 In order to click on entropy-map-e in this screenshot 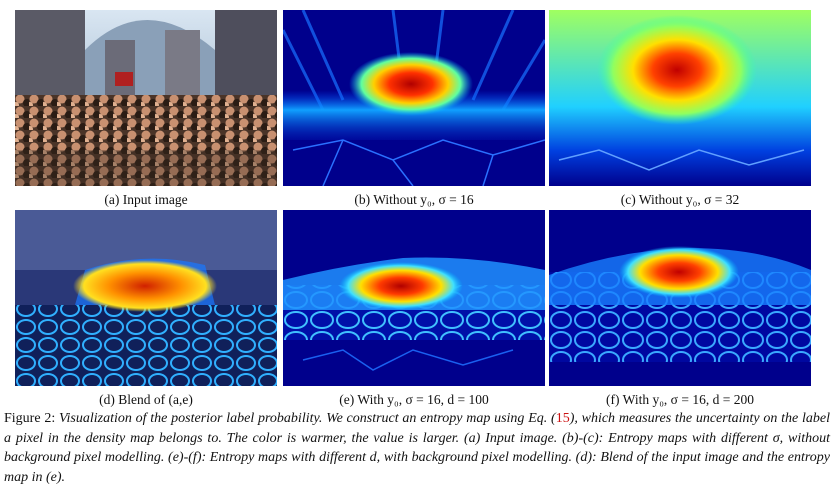, I will do `click(414, 298)`.